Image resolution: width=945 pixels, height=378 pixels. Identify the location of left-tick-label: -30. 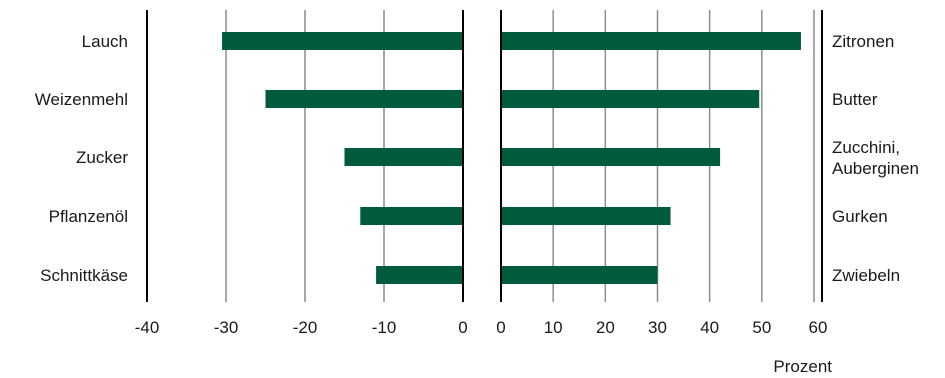
(226, 327).